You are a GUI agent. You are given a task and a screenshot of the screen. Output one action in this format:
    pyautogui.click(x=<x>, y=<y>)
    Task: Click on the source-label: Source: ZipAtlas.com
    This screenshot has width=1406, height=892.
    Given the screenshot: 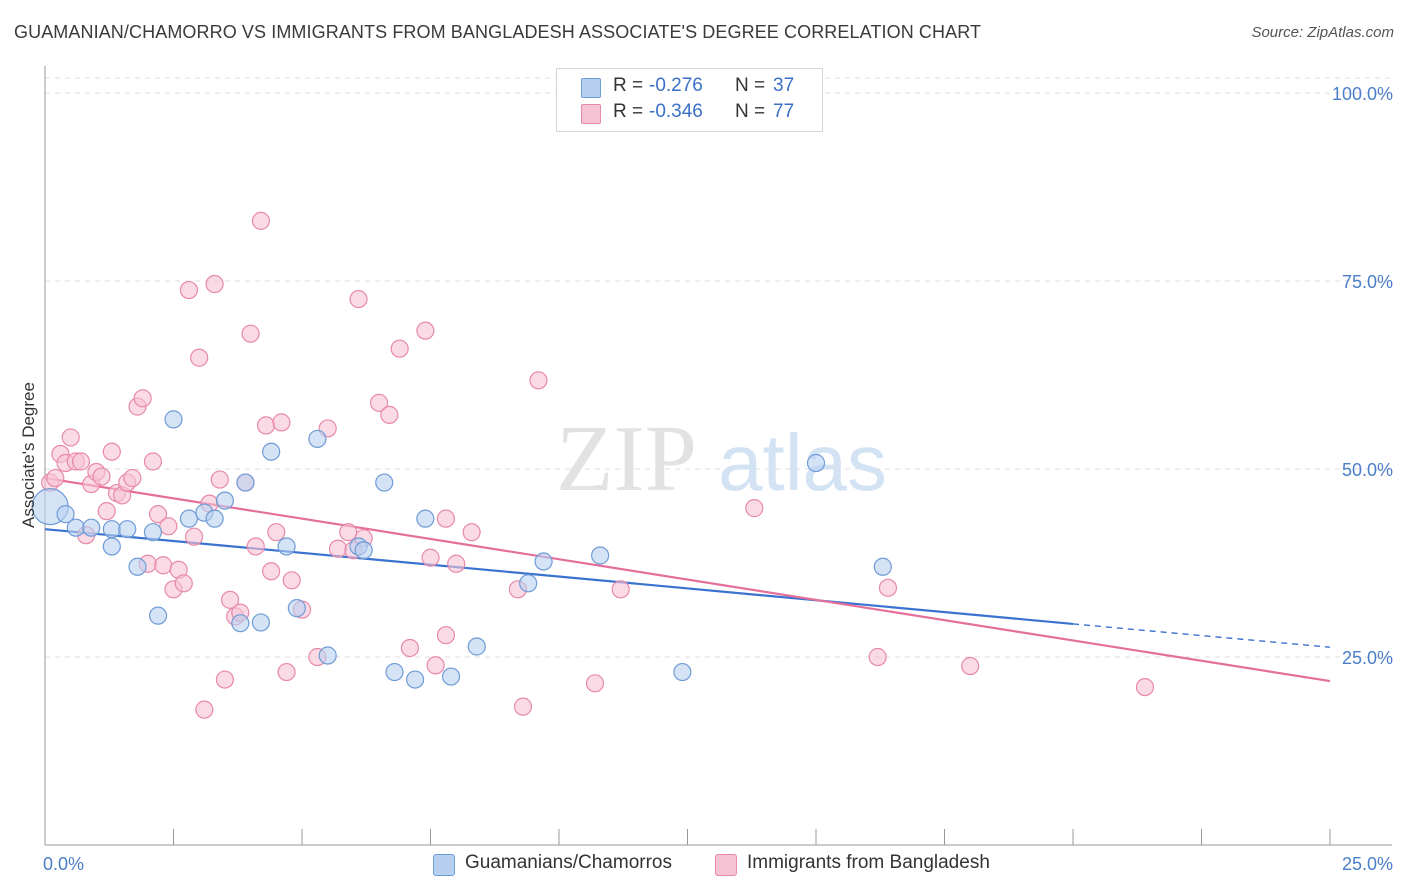 What is the action you would take?
    pyautogui.click(x=1322, y=32)
    